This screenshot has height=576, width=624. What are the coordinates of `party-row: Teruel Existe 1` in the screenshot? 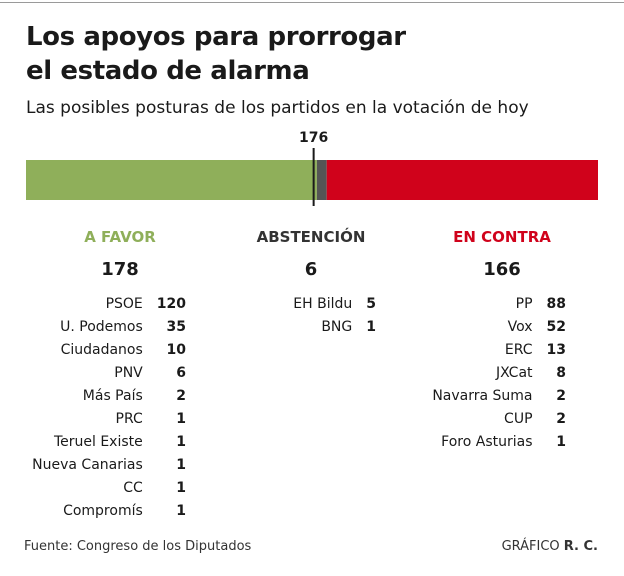 It's located at (109, 442).